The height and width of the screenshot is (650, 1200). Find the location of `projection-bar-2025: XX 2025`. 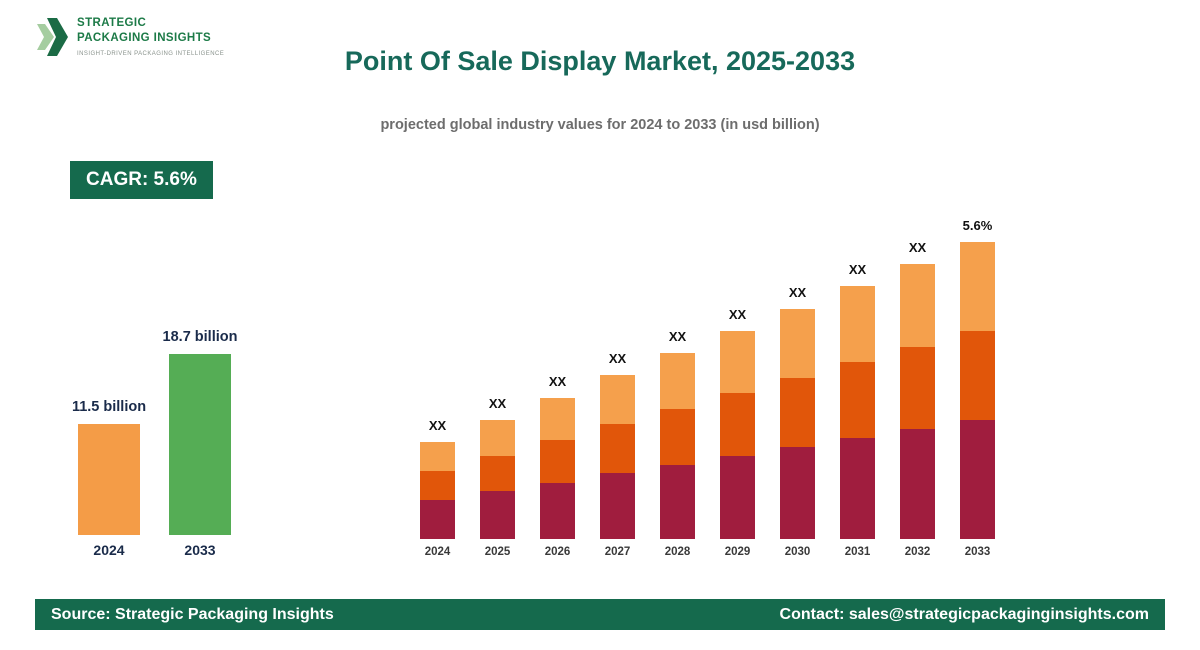

projection-bar-2025: XX 2025 is located at coordinates (497, 477).